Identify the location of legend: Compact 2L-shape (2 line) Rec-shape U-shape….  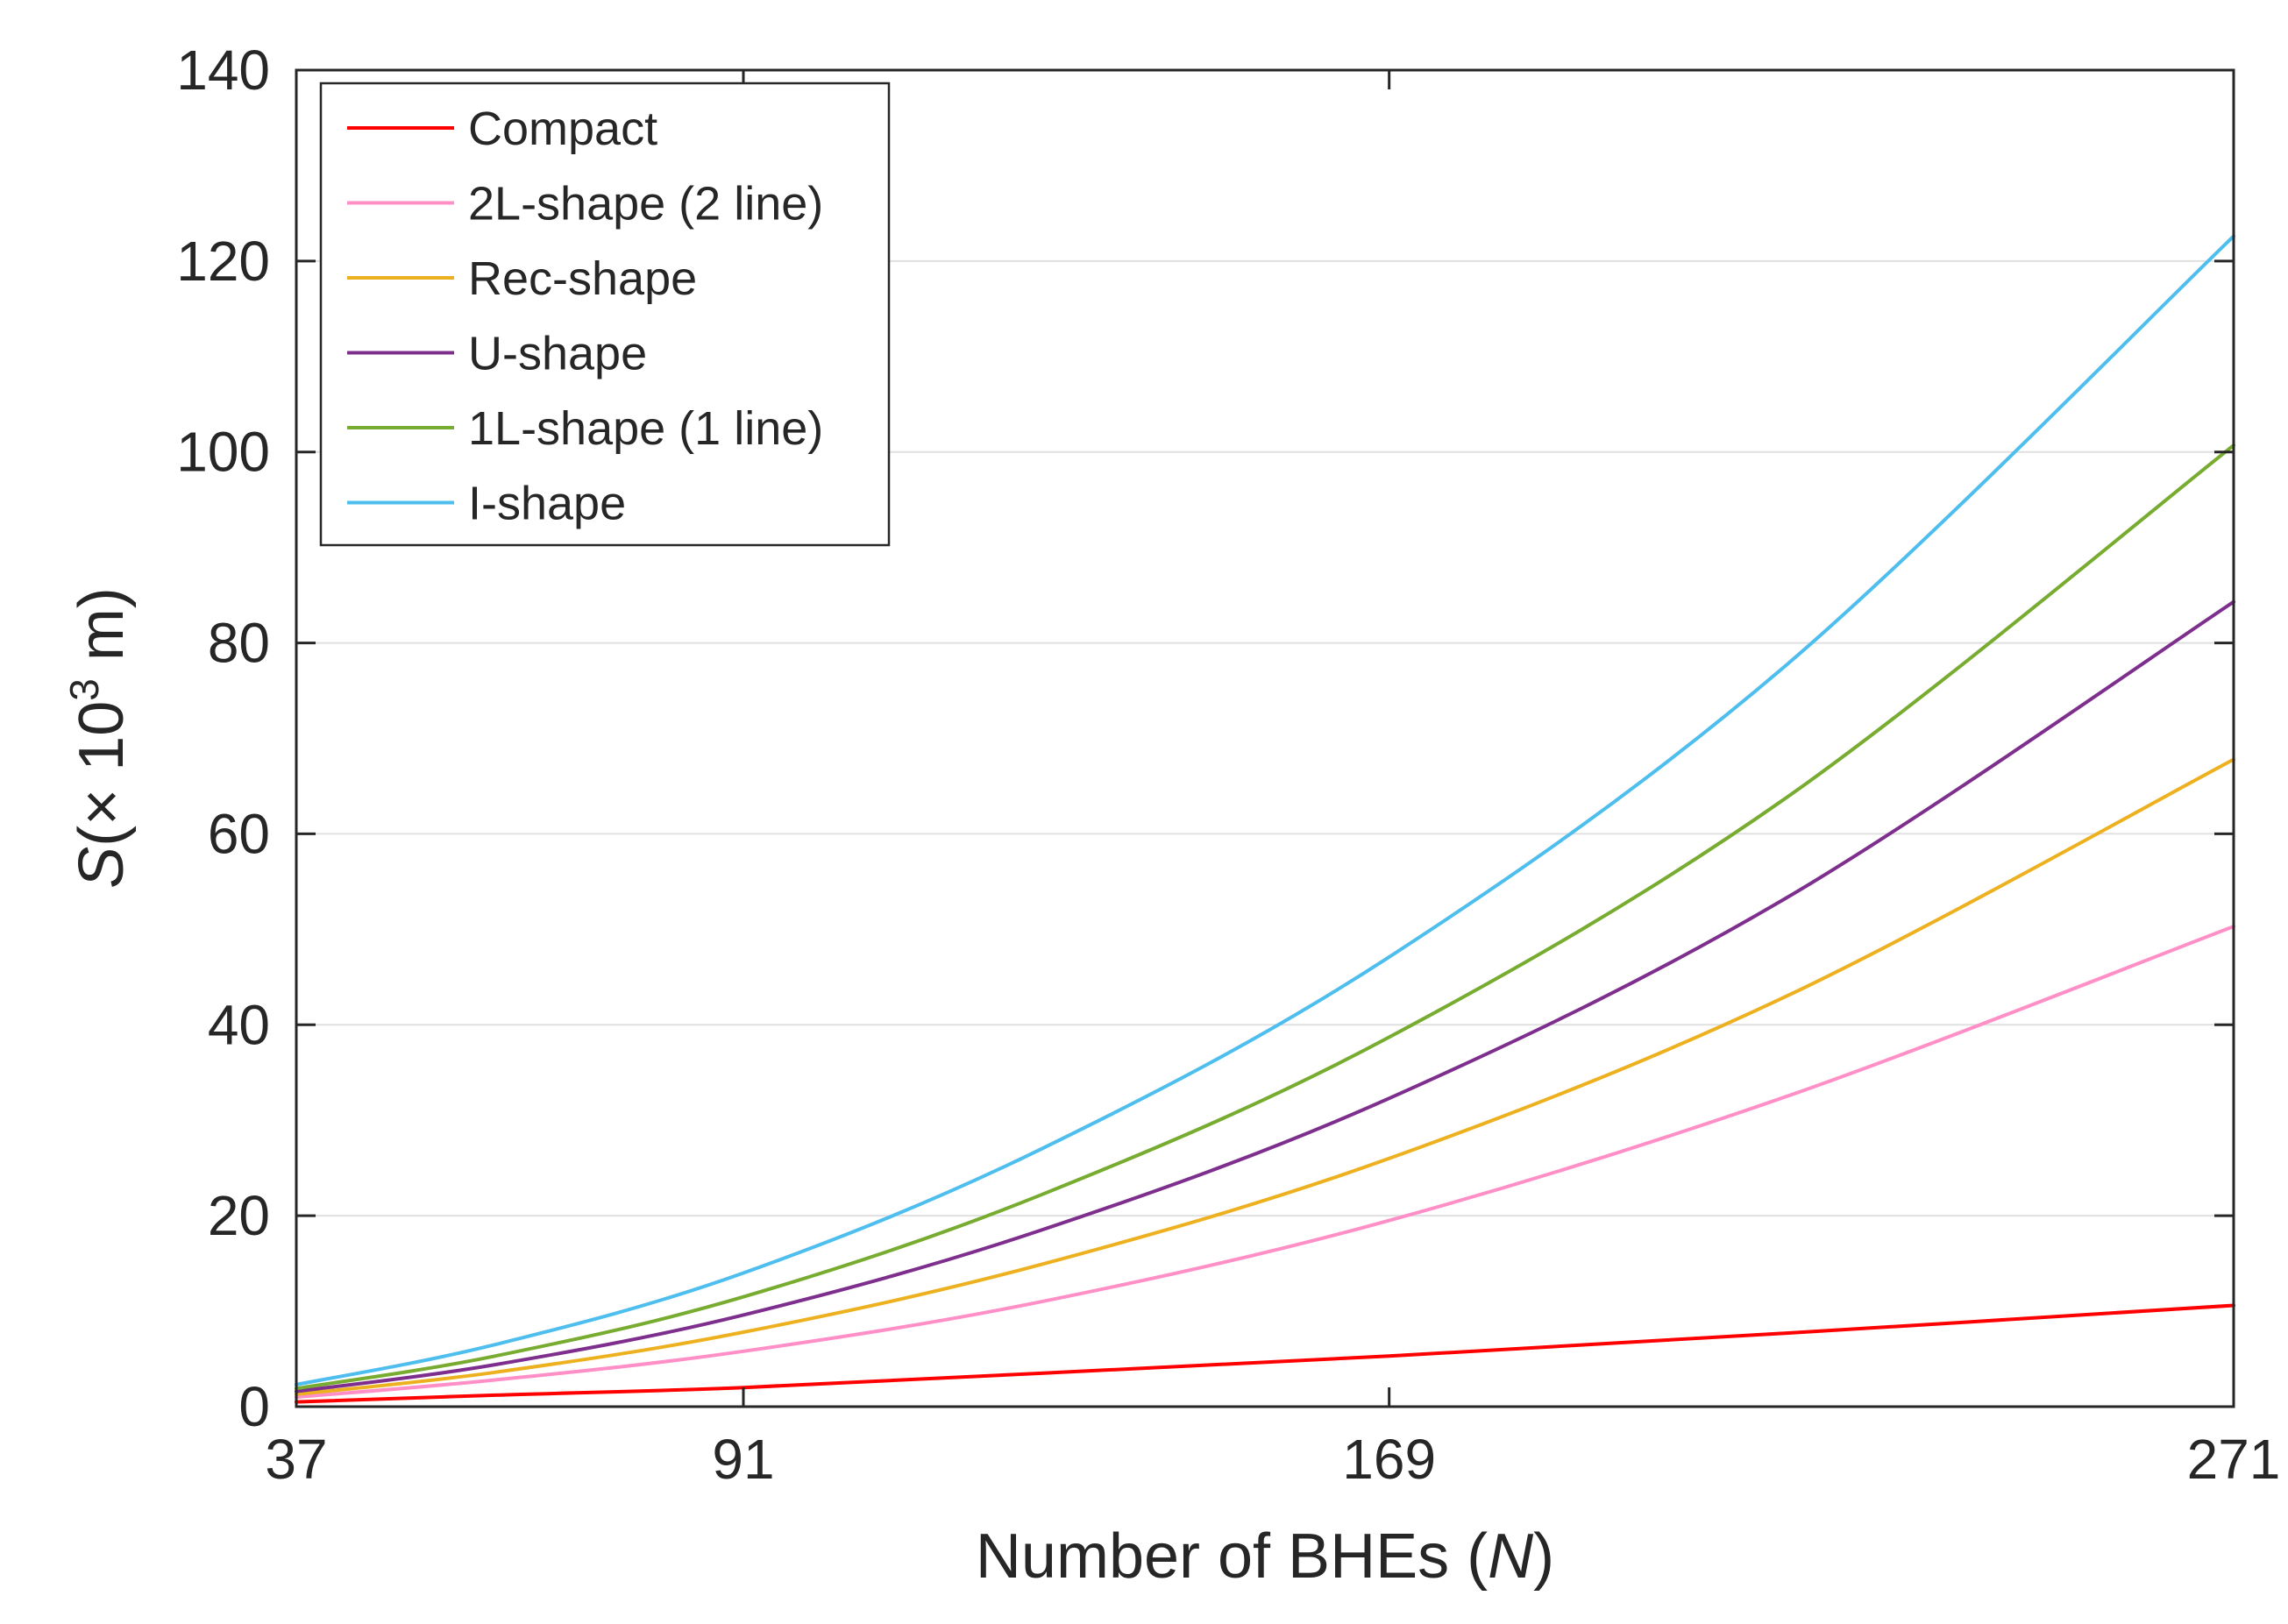
(605, 314).